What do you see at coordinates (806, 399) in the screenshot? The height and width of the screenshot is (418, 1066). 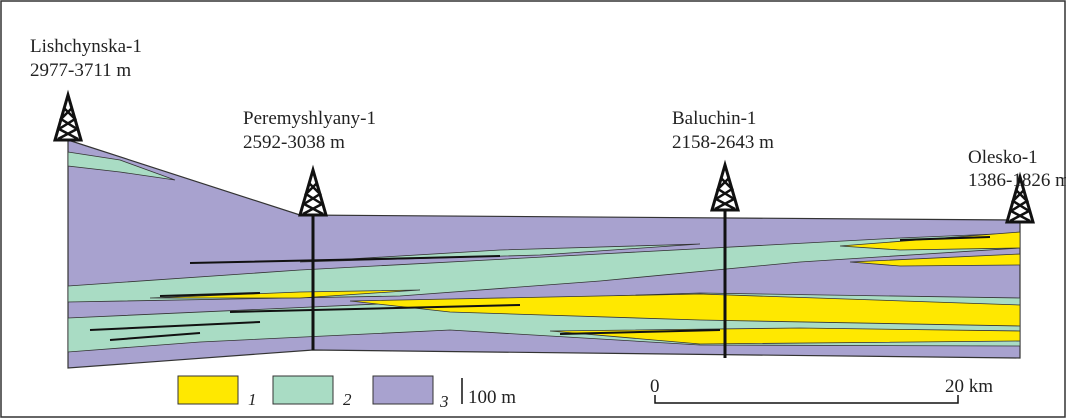 I see `horizontal-scale-bar` at bounding box center [806, 399].